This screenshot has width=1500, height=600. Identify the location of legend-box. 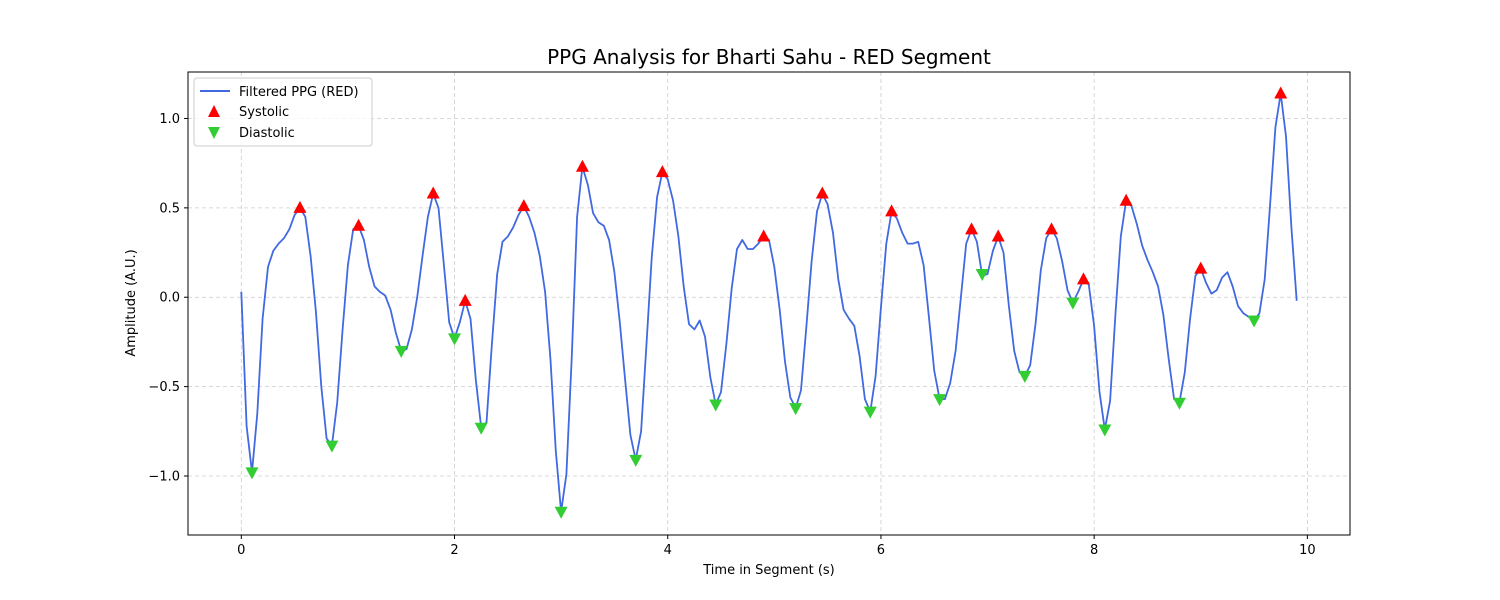
(283, 112).